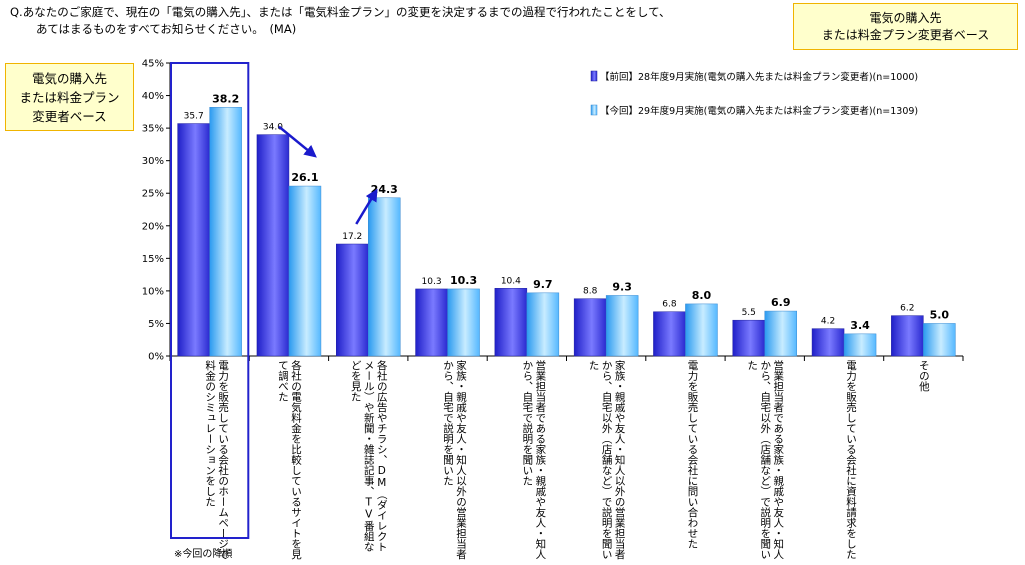  What do you see at coordinates (297, 141) in the screenshot?
I see `decrease-arrow` at bounding box center [297, 141].